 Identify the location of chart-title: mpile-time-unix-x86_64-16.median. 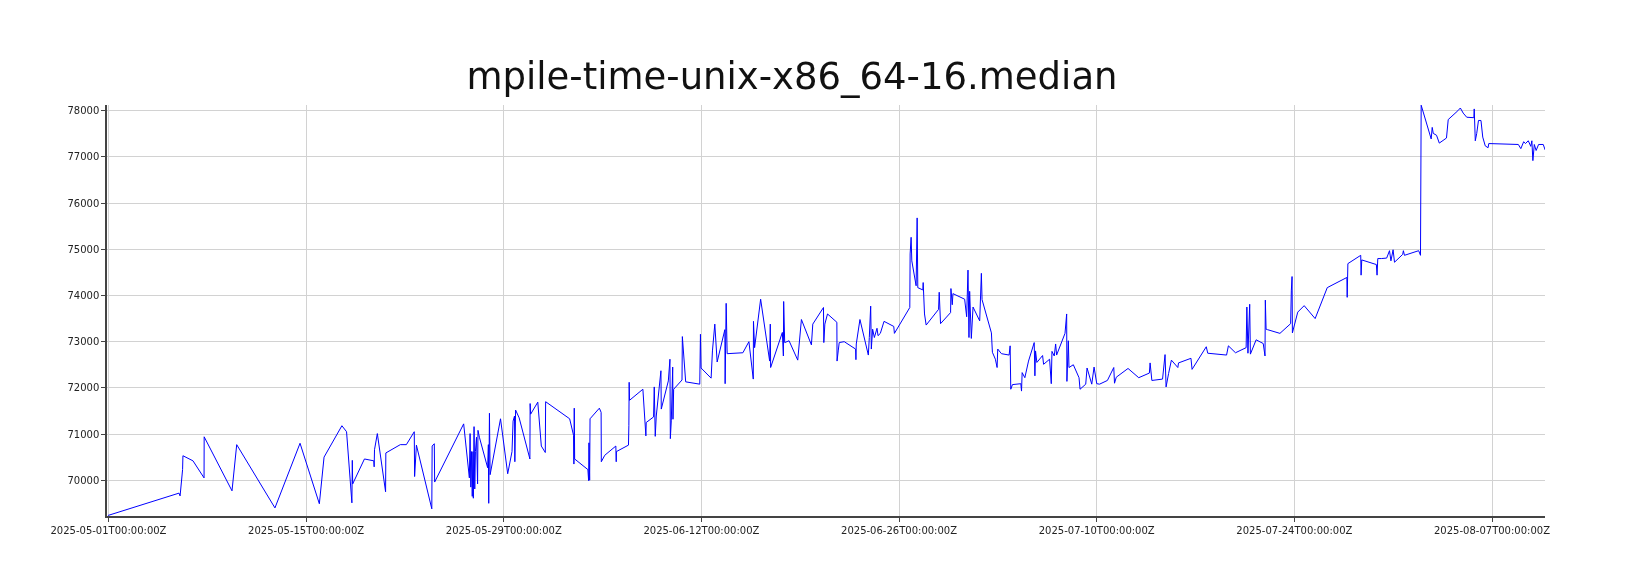
(792, 76).